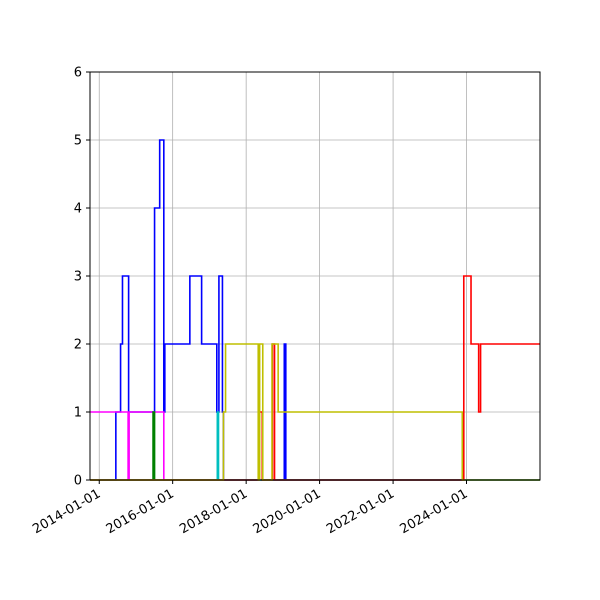 The height and width of the screenshot is (600, 600). I want to click on y-tick-label: 0, so click(78, 481).